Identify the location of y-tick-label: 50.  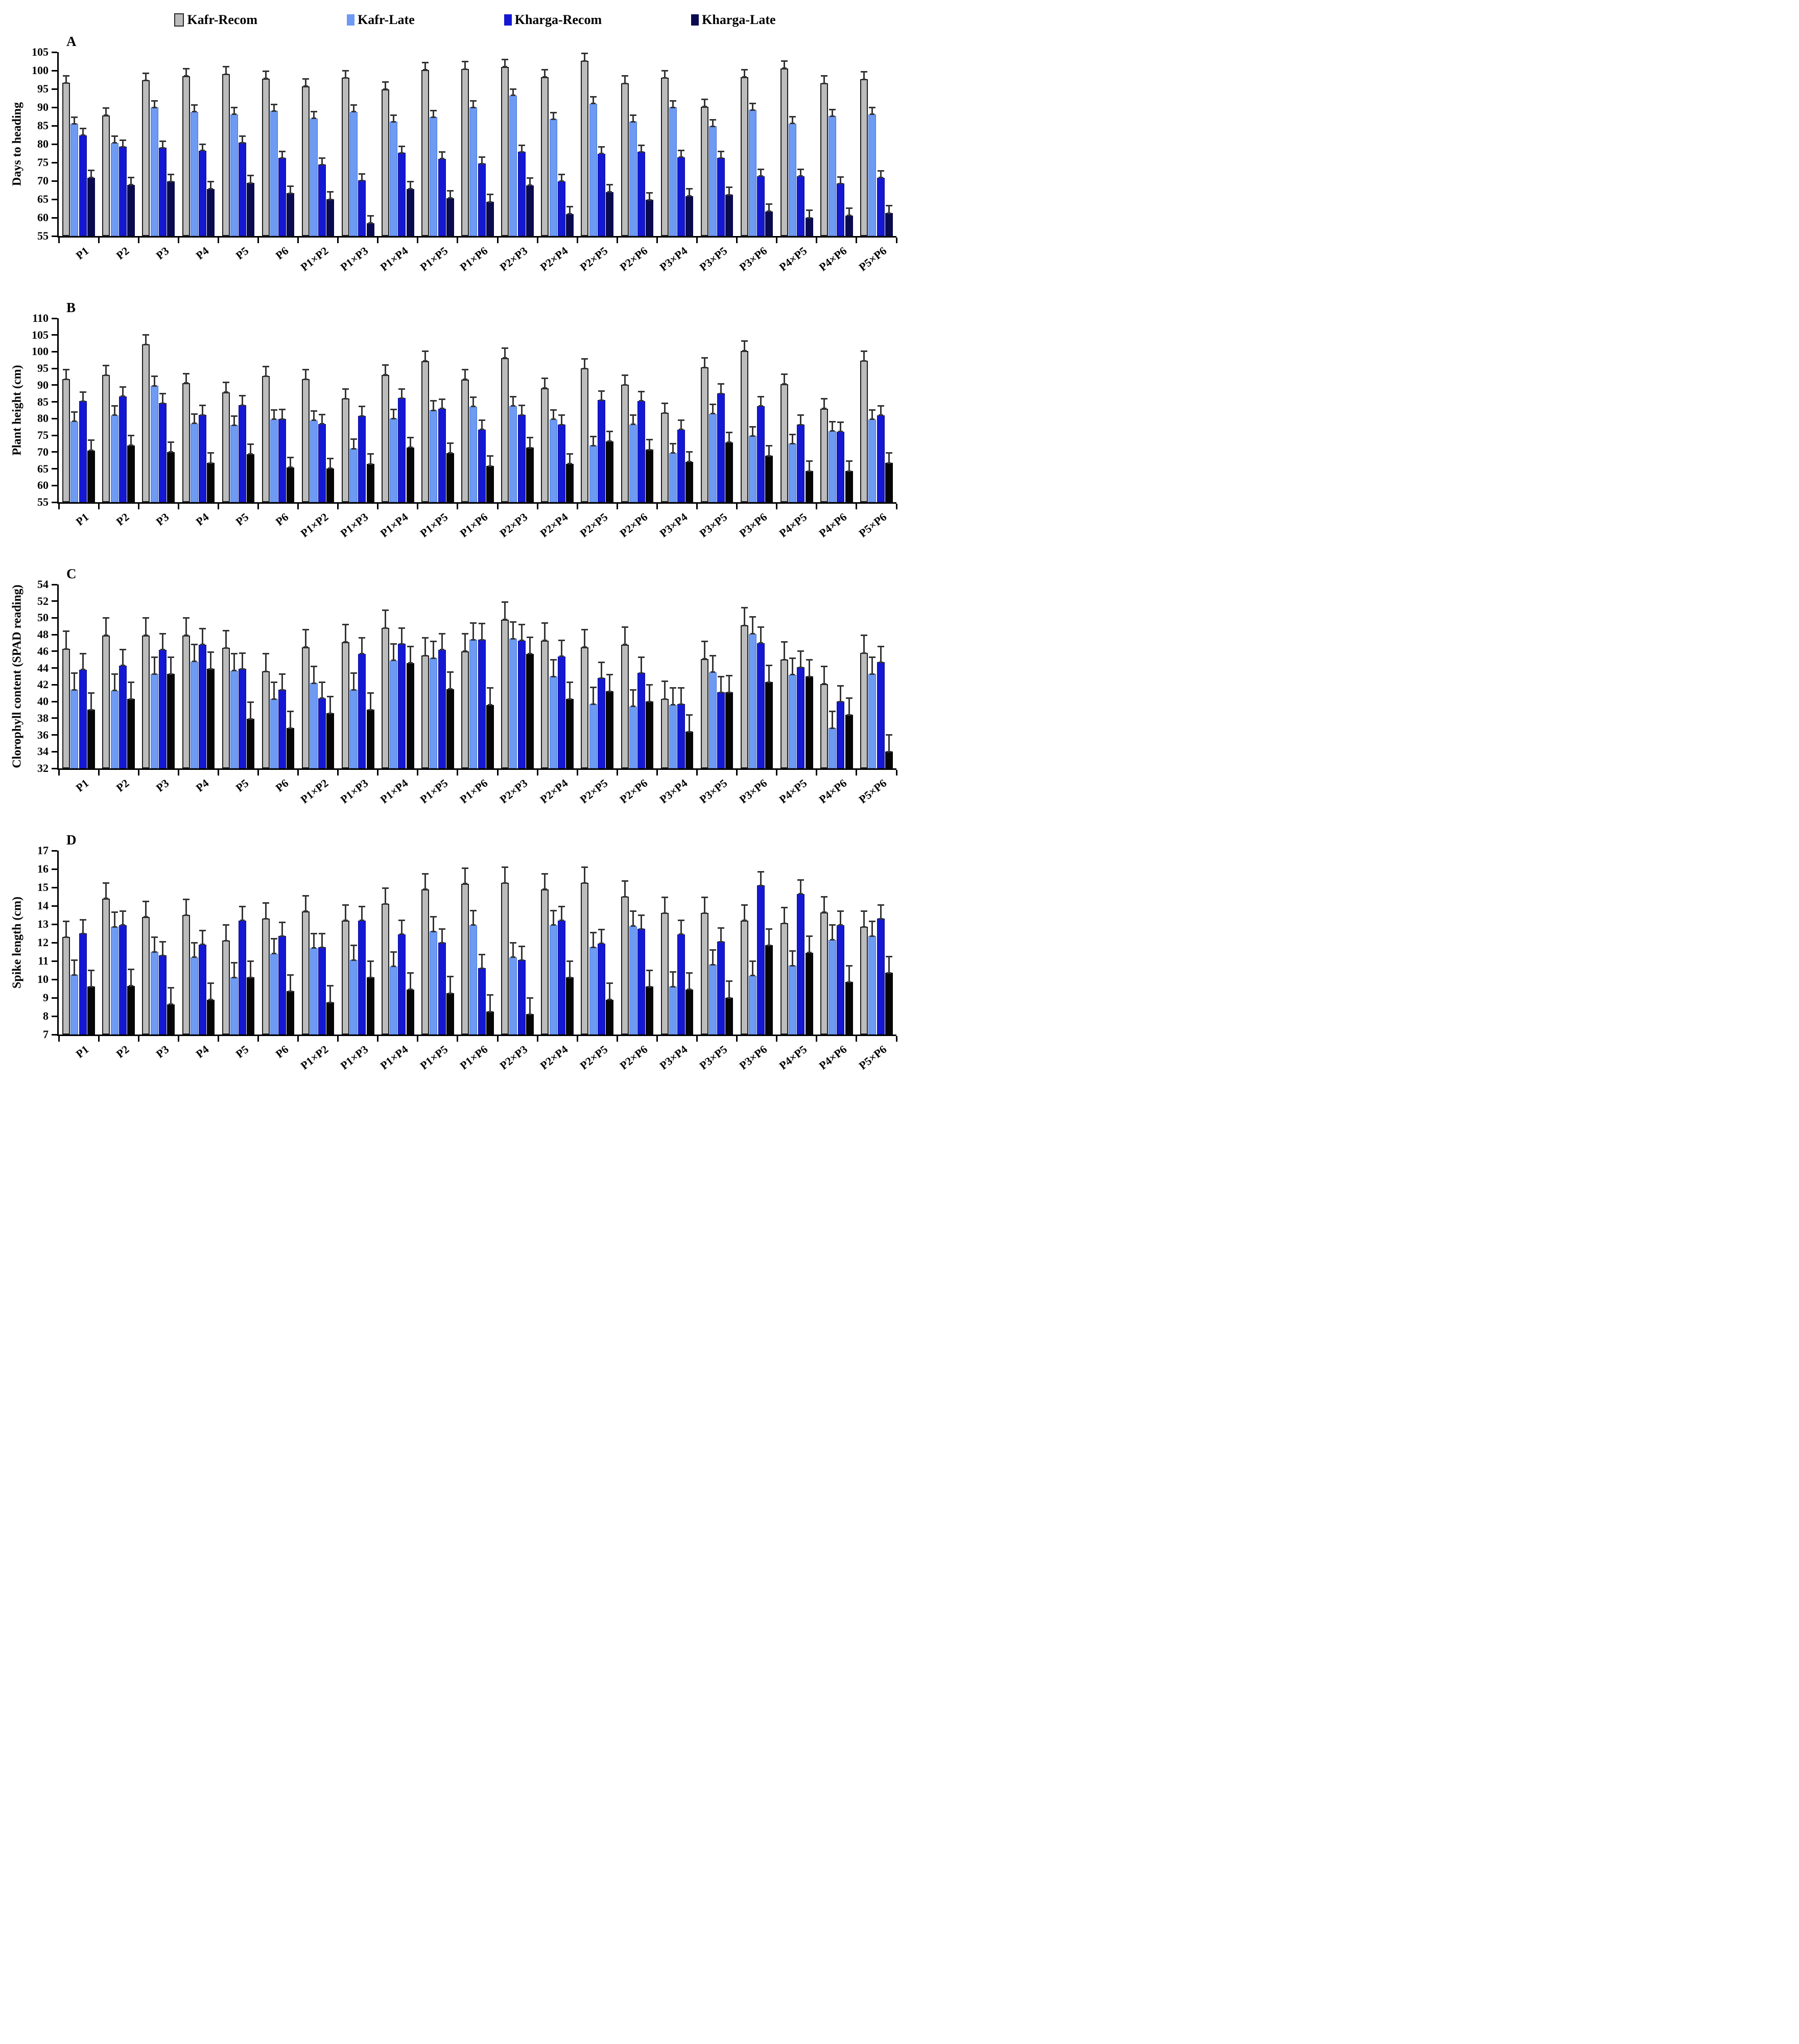
(43, 617).